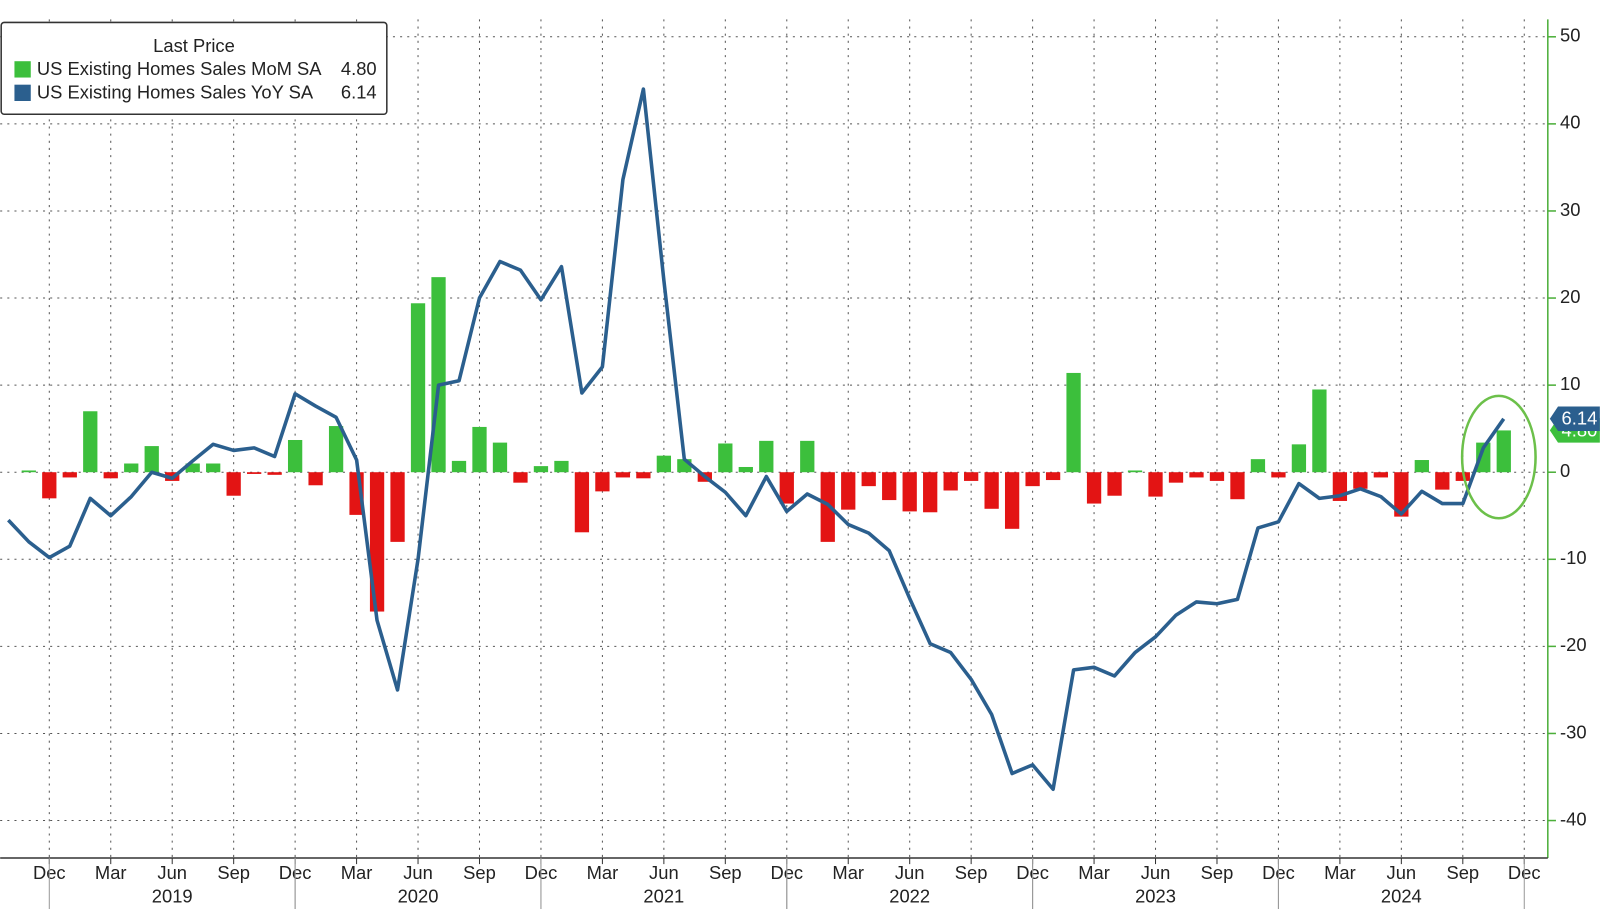 This screenshot has height=909, width=1600. Describe the element at coordinates (179, 68) in the screenshot. I see `legend-label: US Existing Homes Sales MoM SA` at that location.